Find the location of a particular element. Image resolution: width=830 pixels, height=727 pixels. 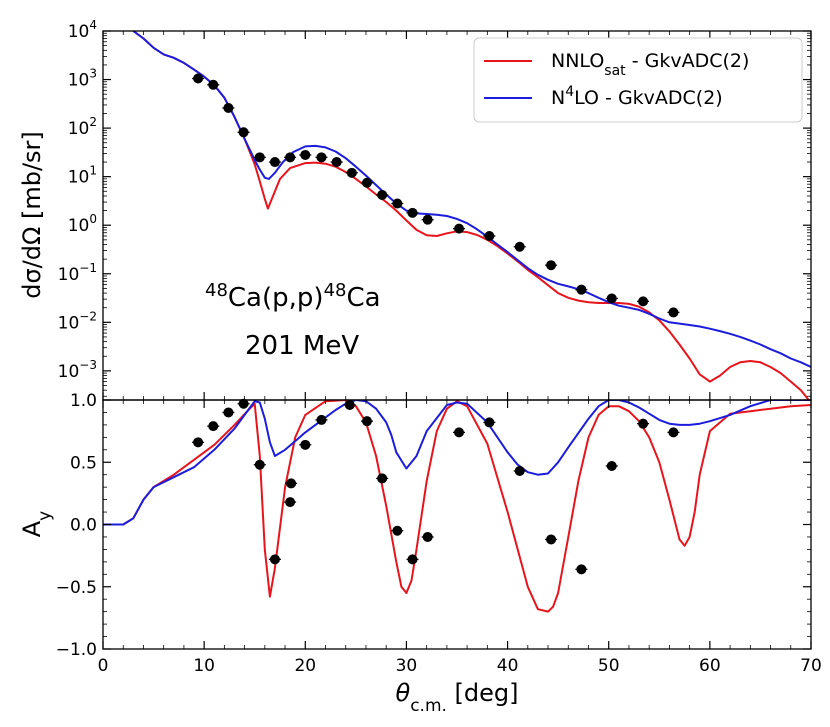

legend-frame is located at coordinates (638, 80).